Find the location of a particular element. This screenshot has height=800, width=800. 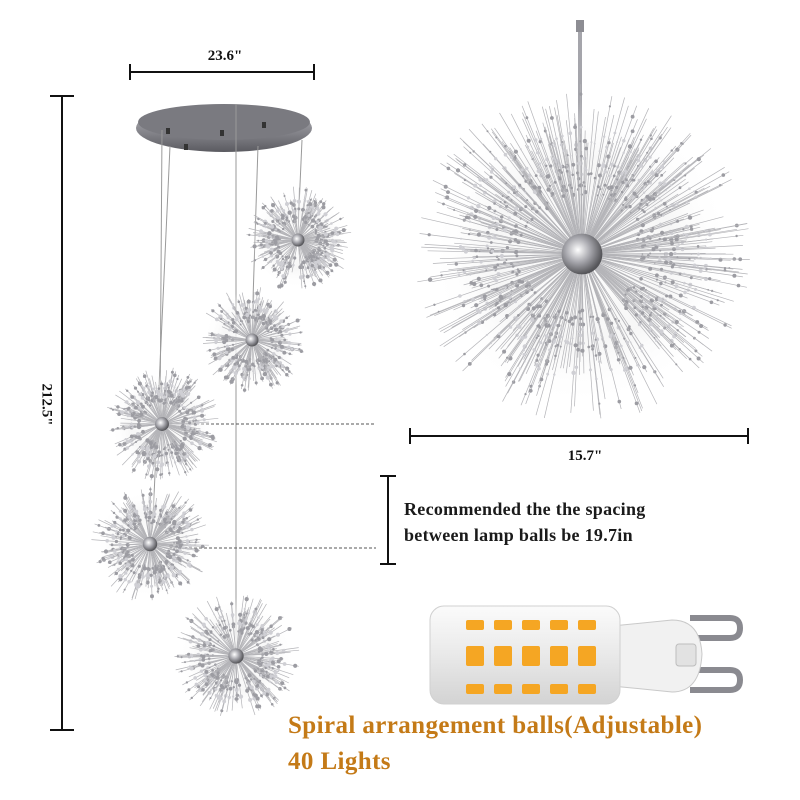

height-dimension is located at coordinates (62, 413).